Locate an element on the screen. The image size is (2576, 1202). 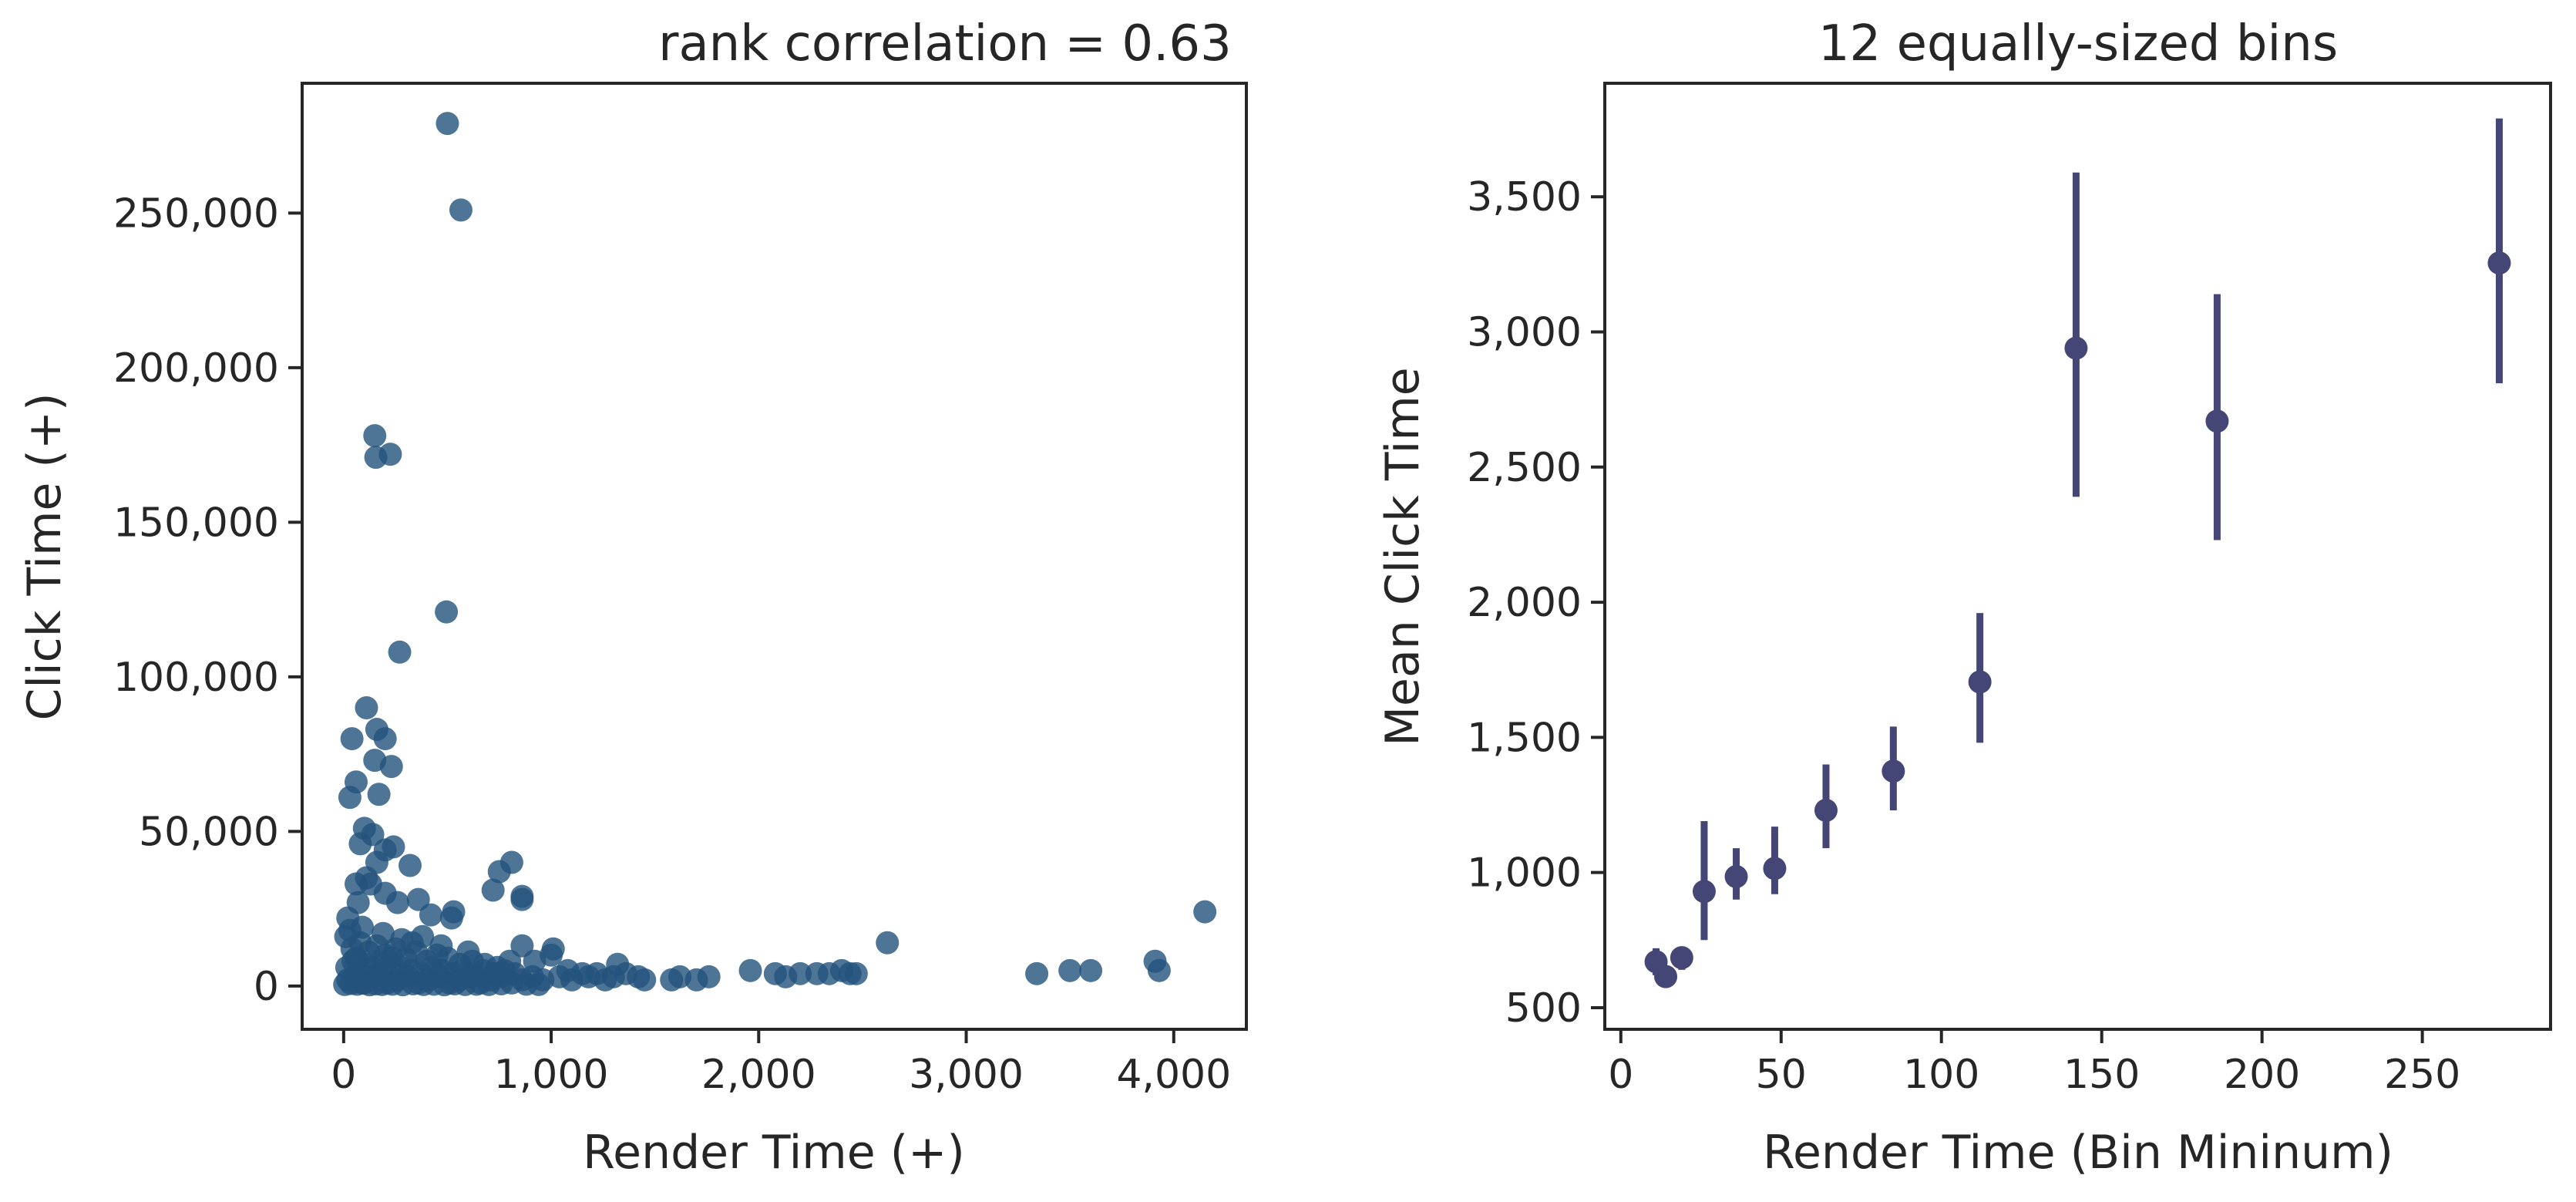
x-tick-label: 2,000 is located at coordinates (758, 1075).